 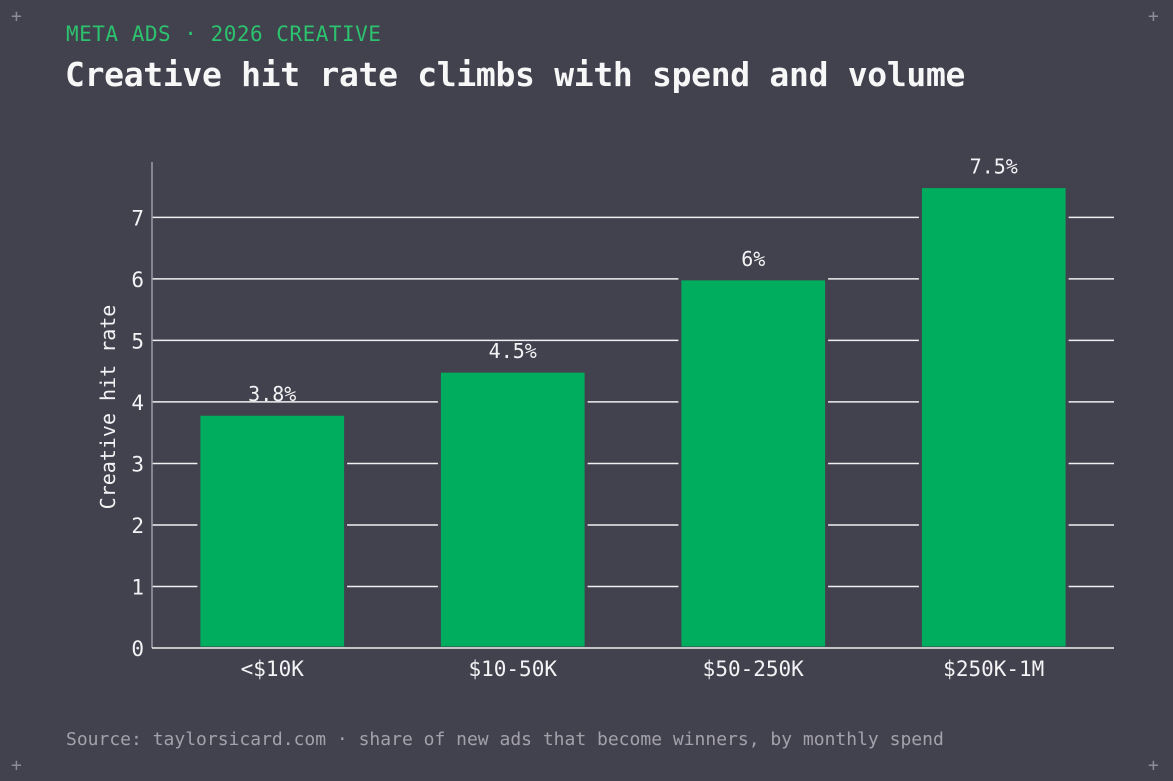 I want to click on y-tick-label: 4, so click(x=137, y=403).